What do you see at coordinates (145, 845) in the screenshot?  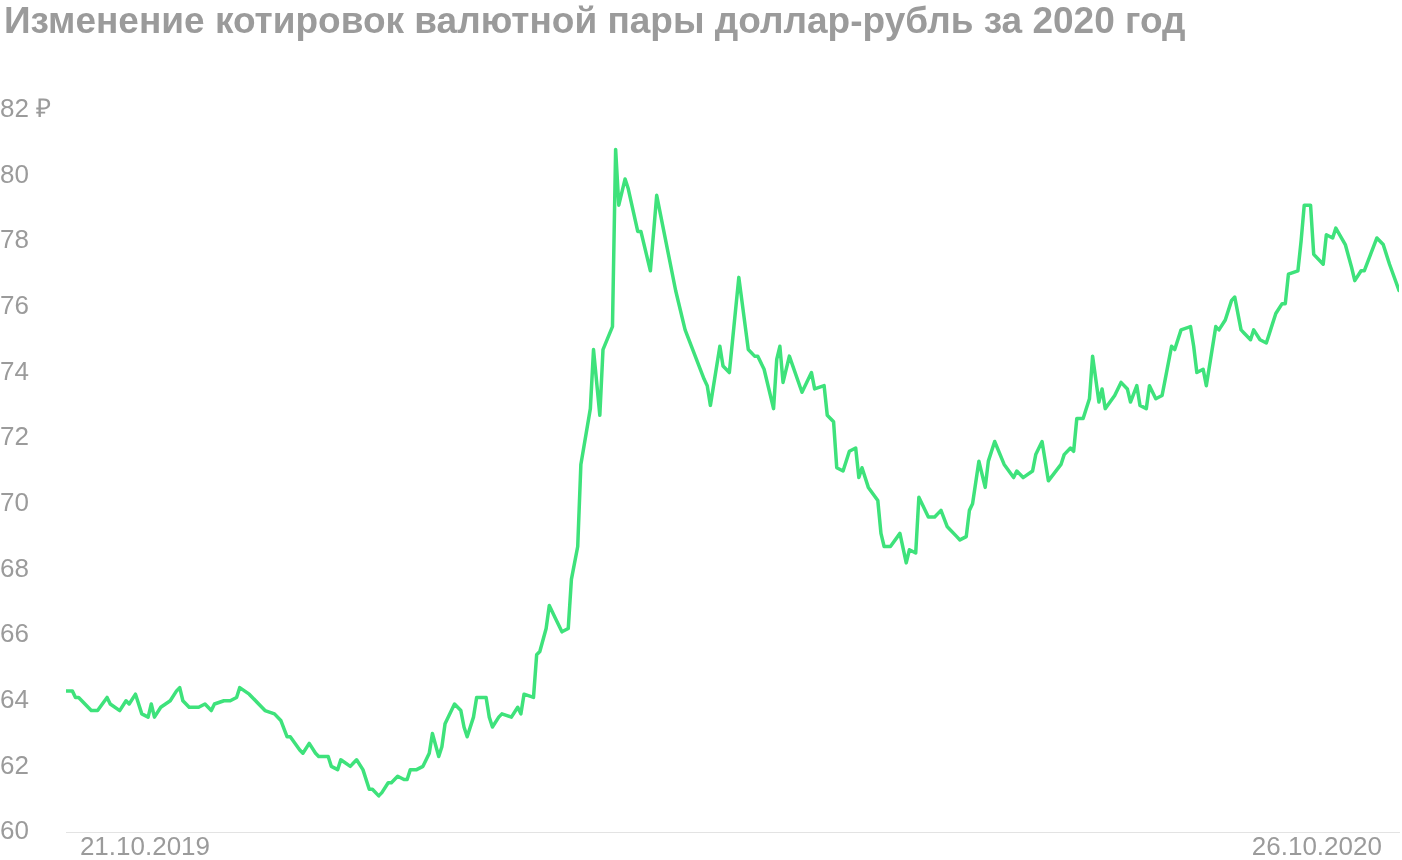 I see `x-tick-label: 21.10.2019` at bounding box center [145, 845].